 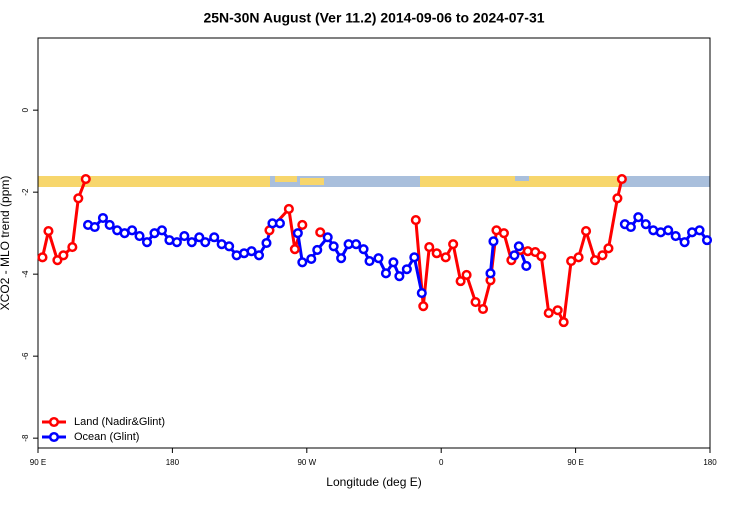 I want to click on y-tick-label: 0, so click(x=25, y=109).